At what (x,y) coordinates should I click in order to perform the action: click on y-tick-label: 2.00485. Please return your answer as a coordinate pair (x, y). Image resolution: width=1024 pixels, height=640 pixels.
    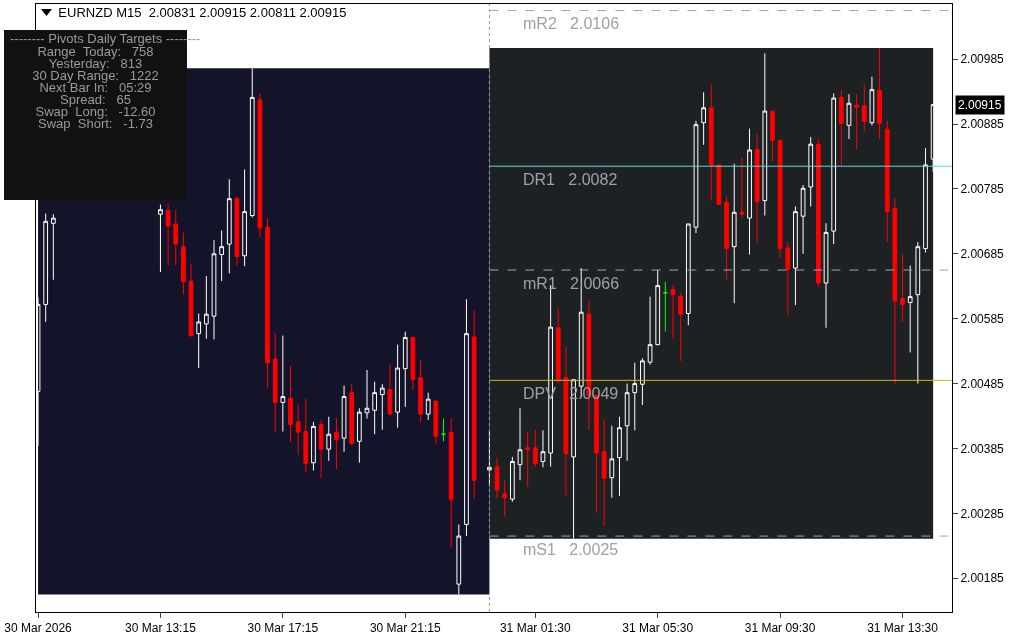
    Looking at the image, I should click on (982, 383).